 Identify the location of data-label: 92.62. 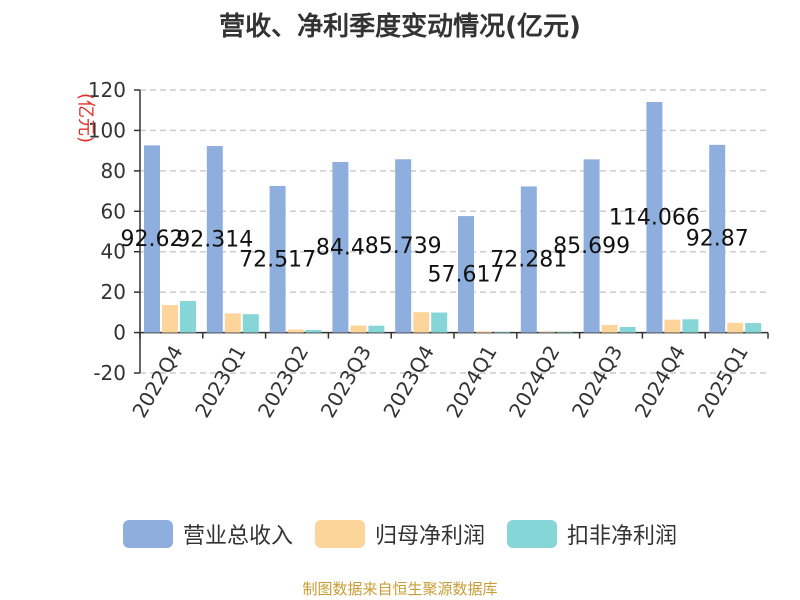
(152, 239).